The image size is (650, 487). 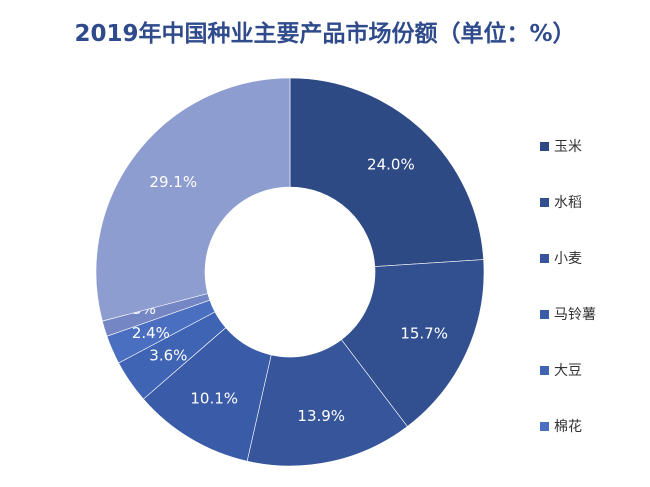 I want to click on legend-label: 玉米, so click(x=568, y=147).